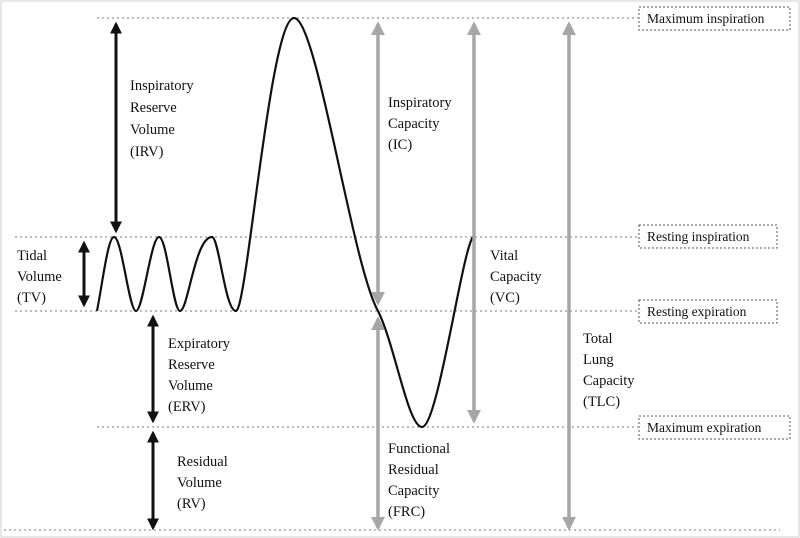 The height and width of the screenshot is (538, 800). I want to click on frc-label: Functional Residual Capacity (FRC), so click(421, 480).